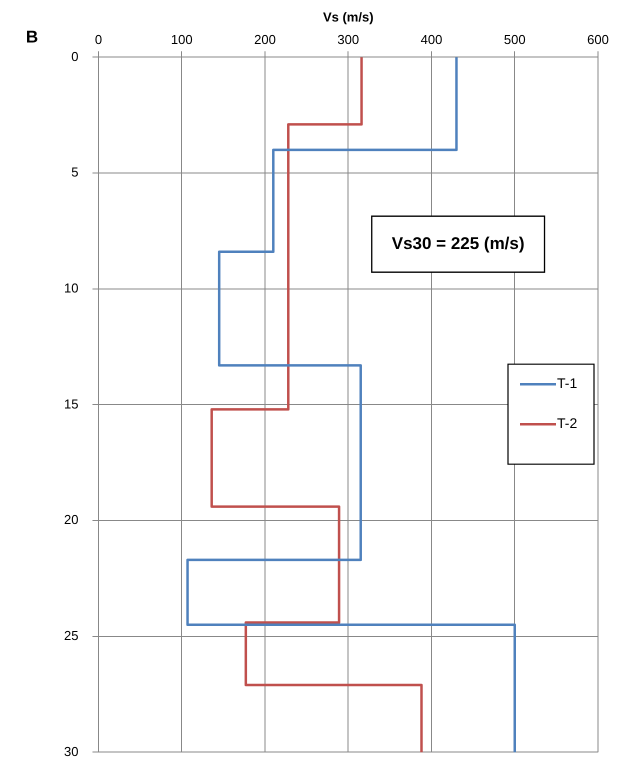 Image resolution: width=618 pixels, height=774 pixels. What do you see at coordinates (567, 383) in the screenshot?
I see `legend-label: T-1` at bounding box center [567, 383].